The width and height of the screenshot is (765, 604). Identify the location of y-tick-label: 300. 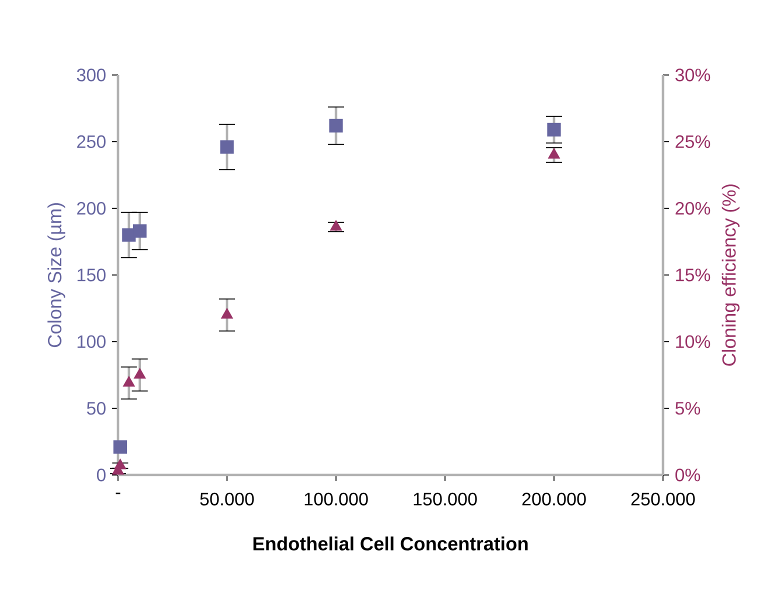
(91, 75).